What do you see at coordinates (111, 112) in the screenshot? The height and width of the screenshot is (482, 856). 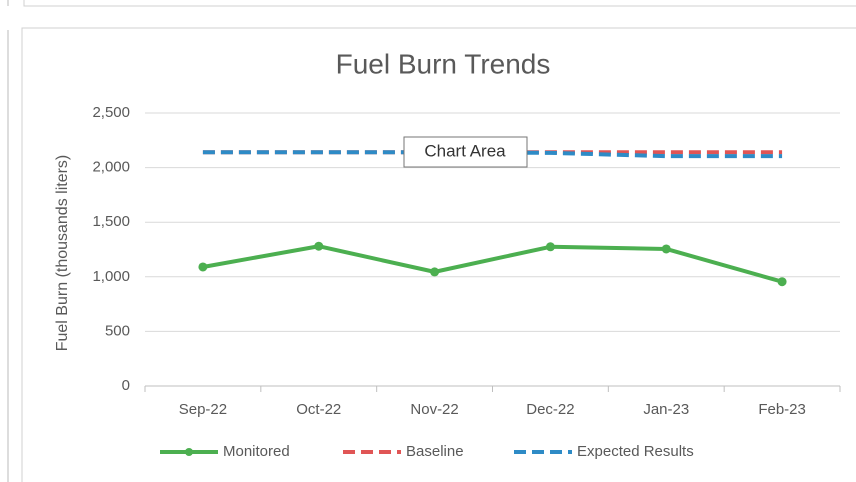 I see `y-tick-label: 2,500` at bounding box center [111, 112].